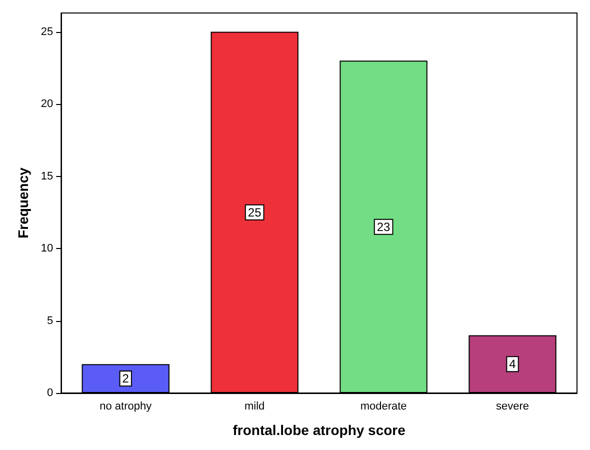 The height and width of the screenshot is (450, 590). I want to click on x-tick-label: severe, so click(513, 406).